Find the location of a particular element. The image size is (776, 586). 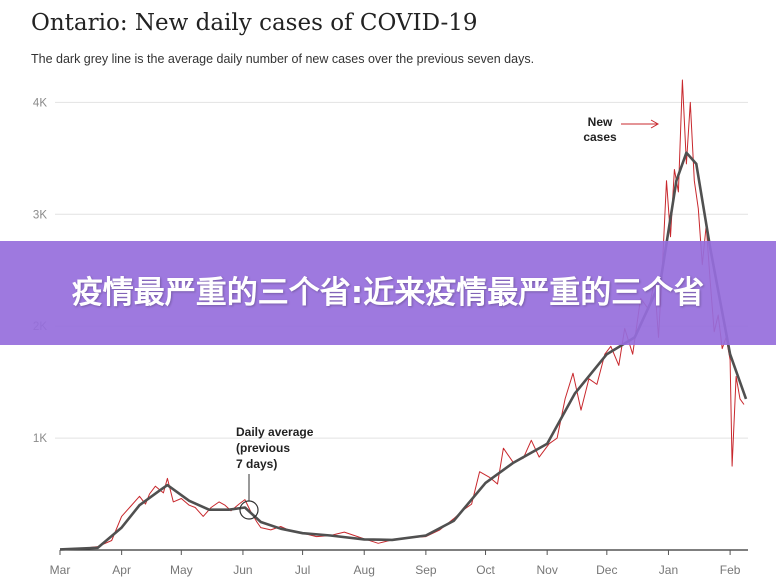

x-tick-label: May is located at coordinates (181, 570).